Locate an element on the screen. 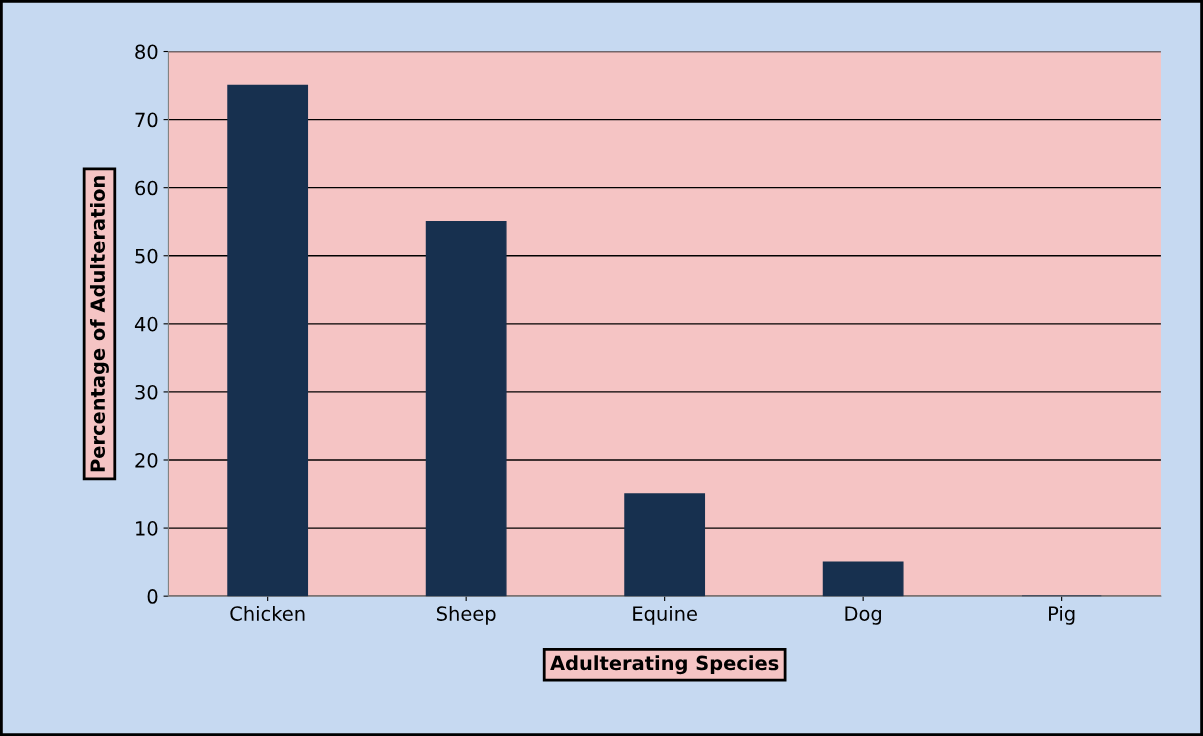  y-tick-label: 80 is located at coordinates (146, 52).